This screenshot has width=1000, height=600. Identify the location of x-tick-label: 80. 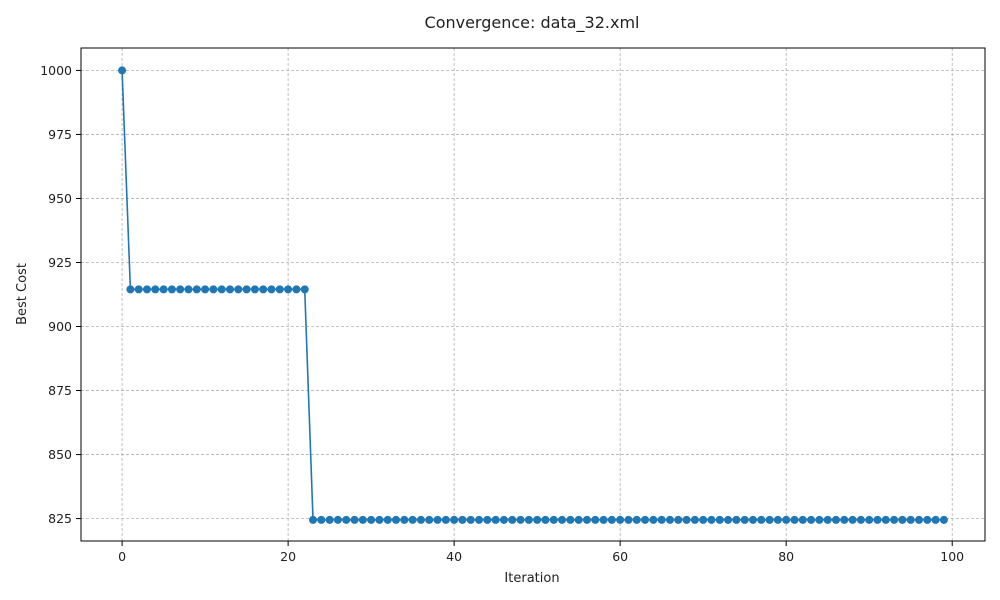
(786, 556).